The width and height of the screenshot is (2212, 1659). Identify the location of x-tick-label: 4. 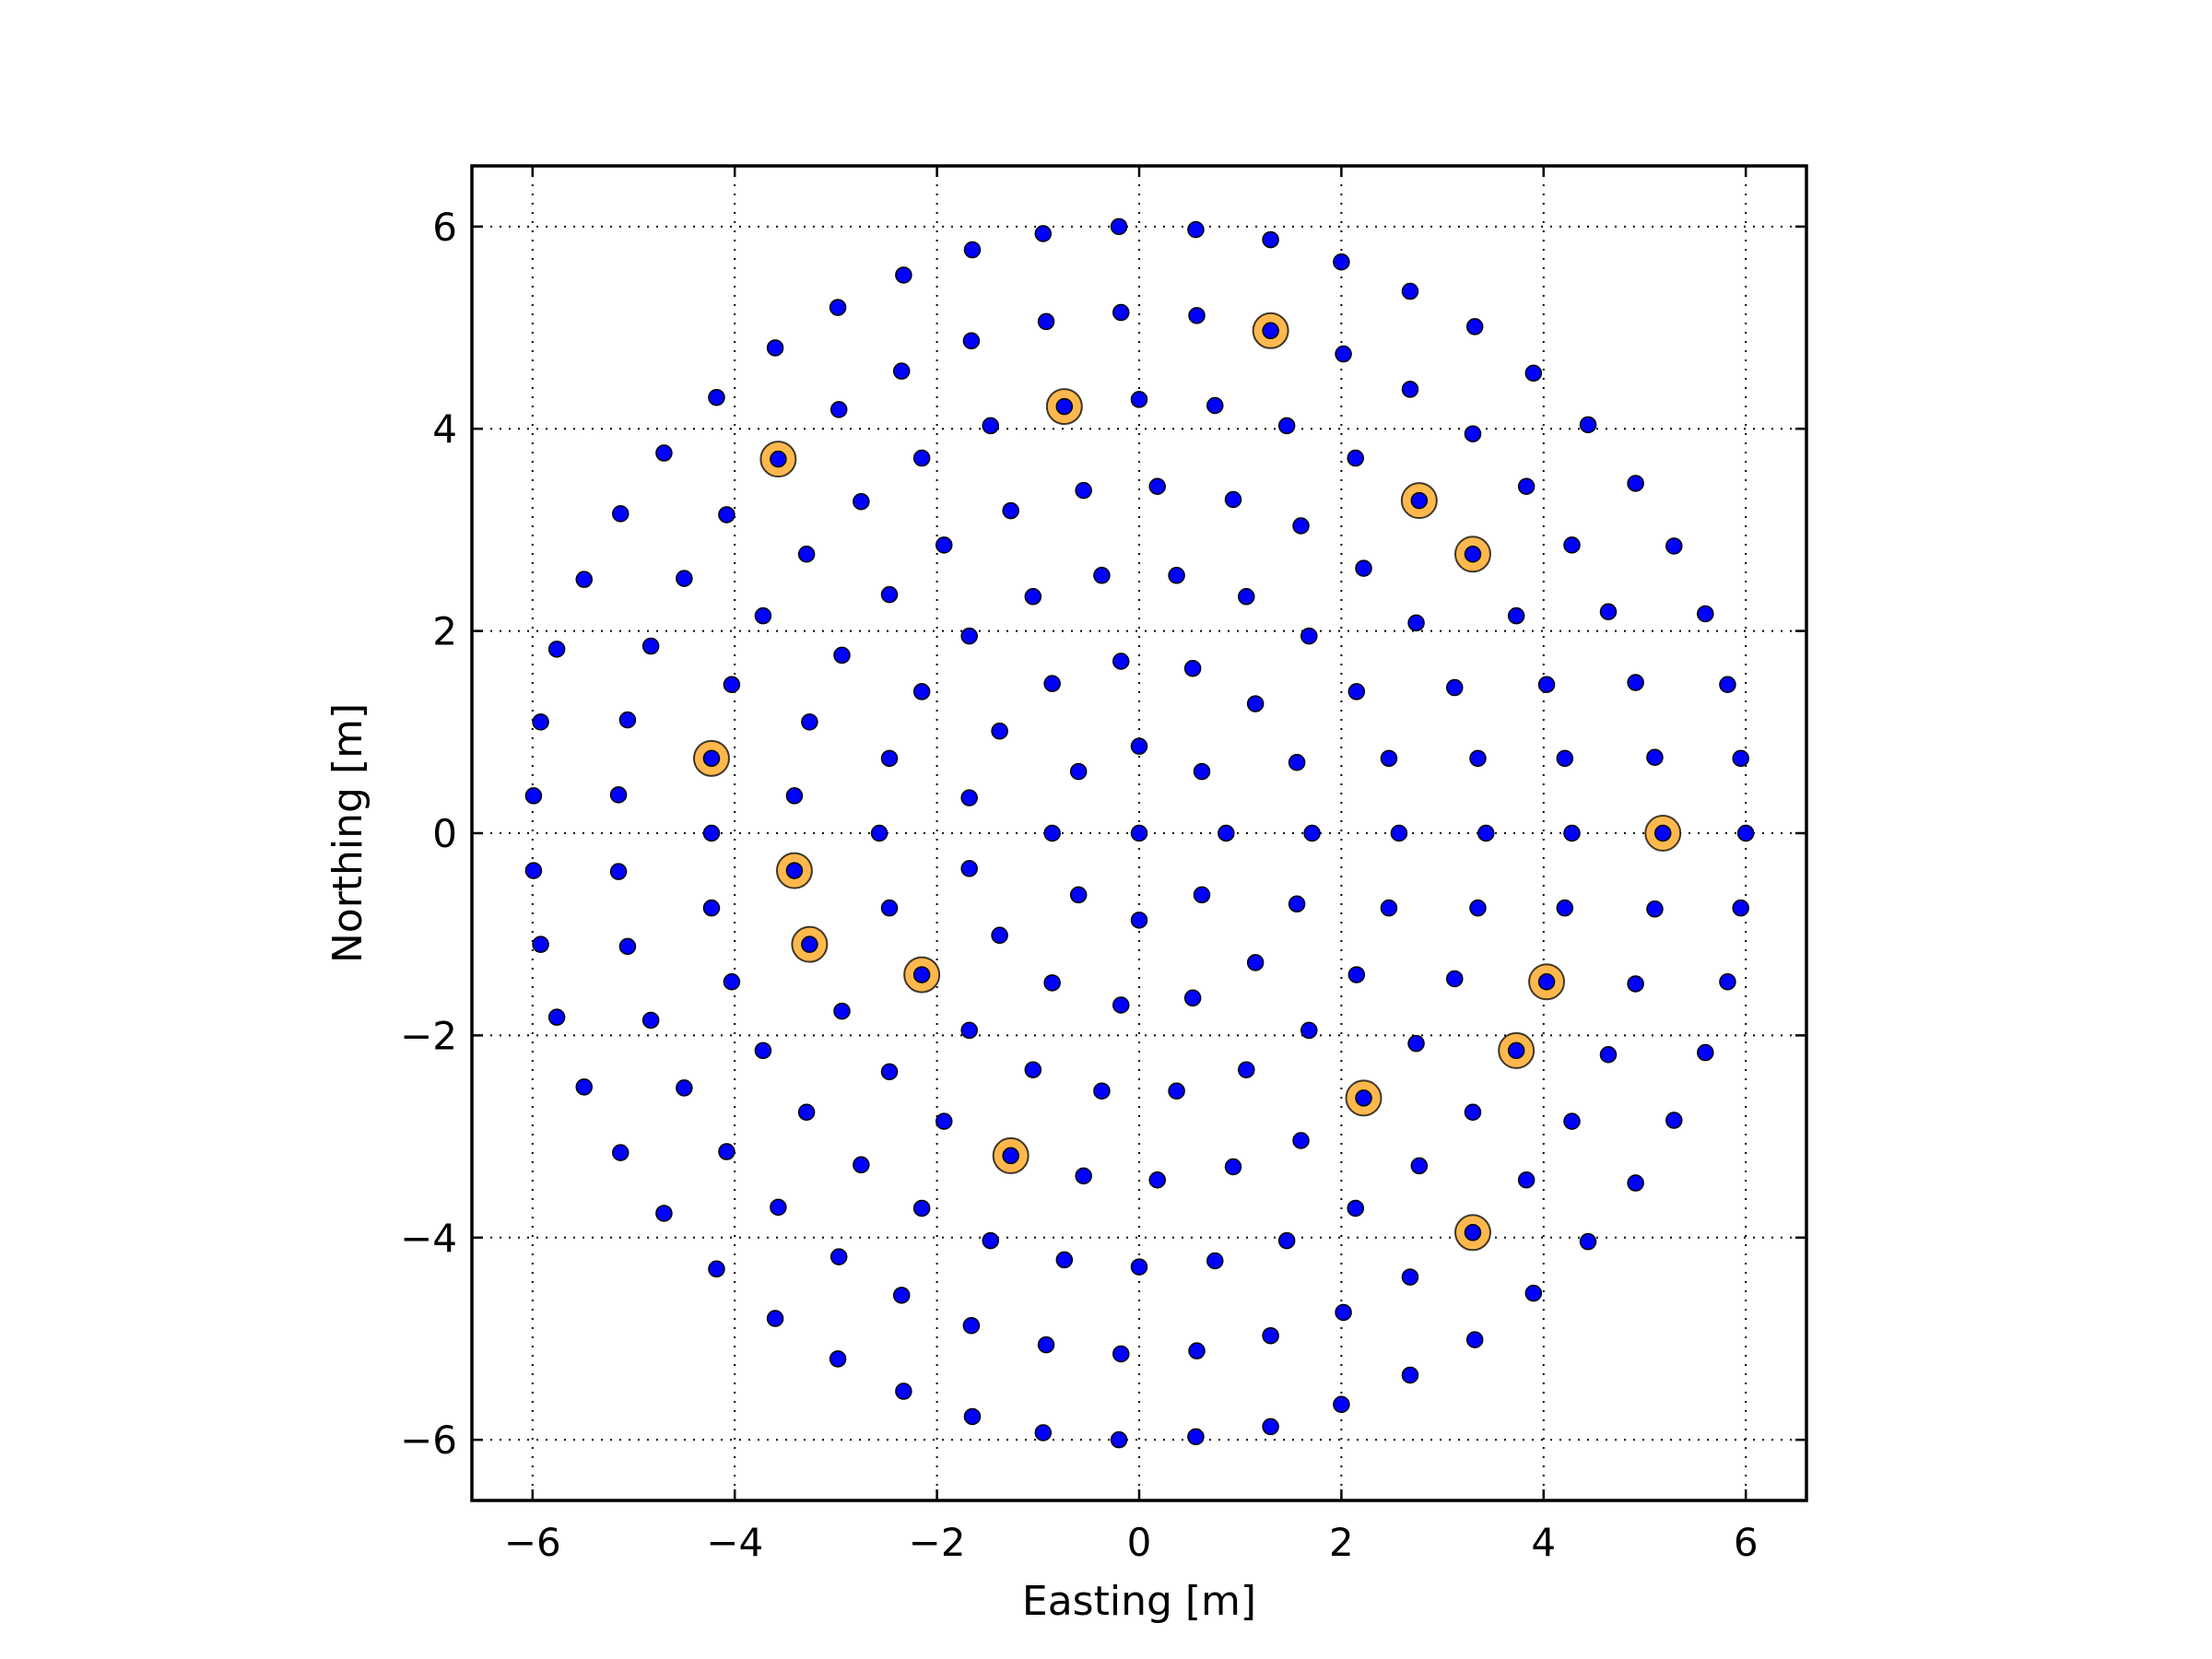
(1543, 1542).